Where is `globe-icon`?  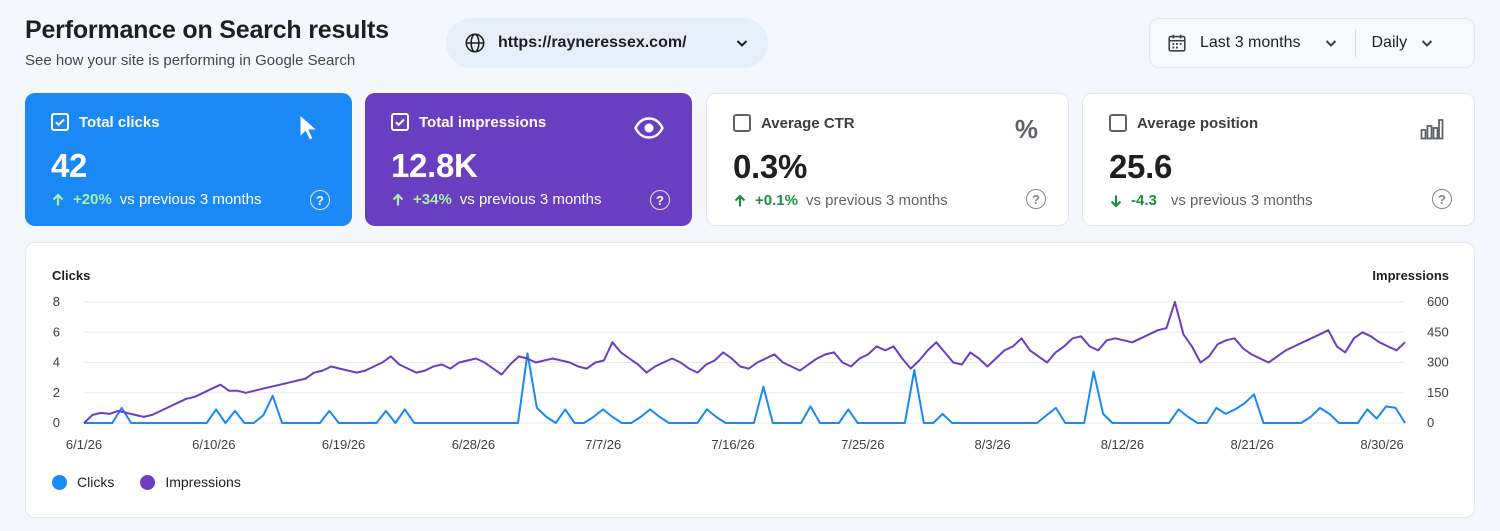
globe-icon is located at coordinates (475, 43).